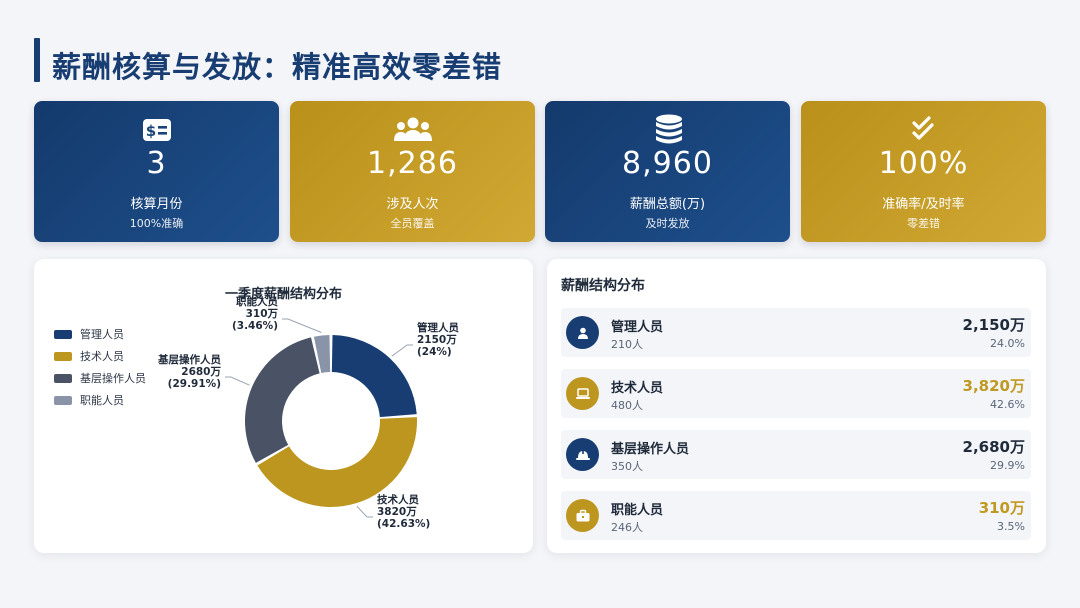 The height and width of the screenshot is (608, 1080). I want to click on laptop-icon, so click(582, 393).